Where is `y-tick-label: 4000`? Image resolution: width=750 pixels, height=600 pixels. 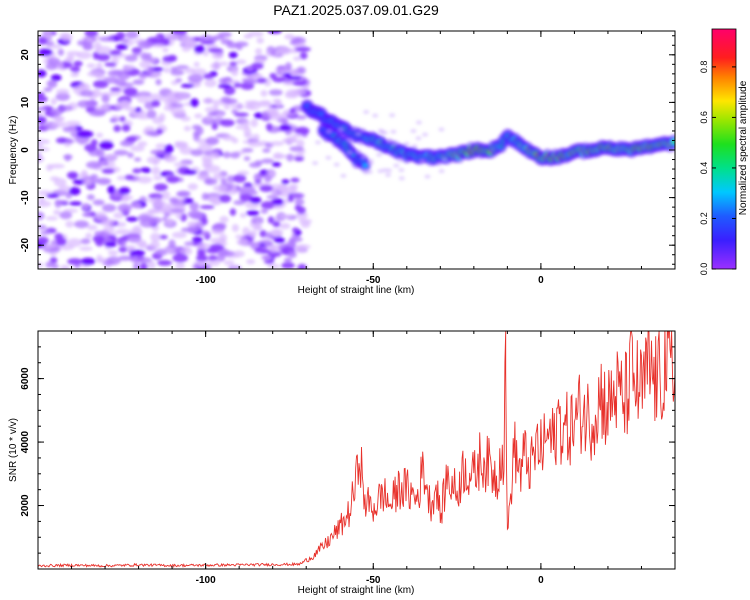
y-tick-label: 4000 is located at coordinates (25, 442).